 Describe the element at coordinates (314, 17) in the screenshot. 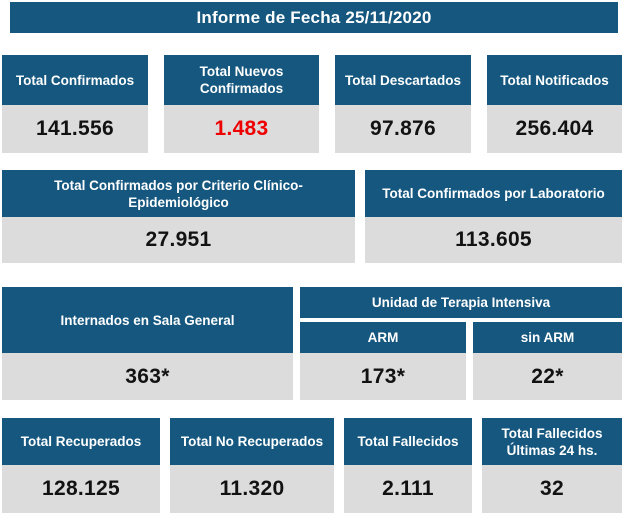

I see `report-title: Informe de Fecha 25/11/2020` at that location.